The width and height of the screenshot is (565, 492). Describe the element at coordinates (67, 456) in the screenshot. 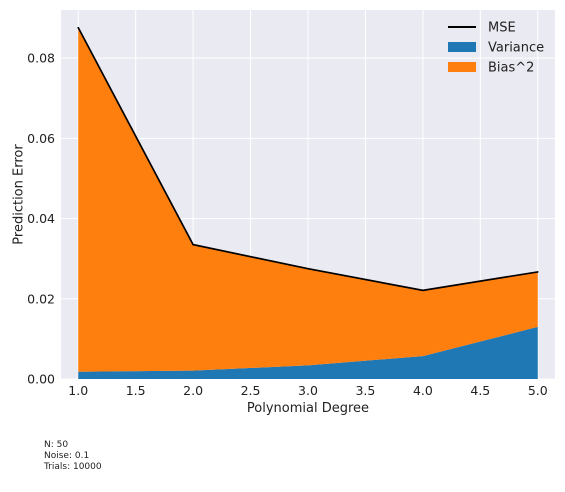

I see `annotation-noise: Noise: 0.1` at that location.